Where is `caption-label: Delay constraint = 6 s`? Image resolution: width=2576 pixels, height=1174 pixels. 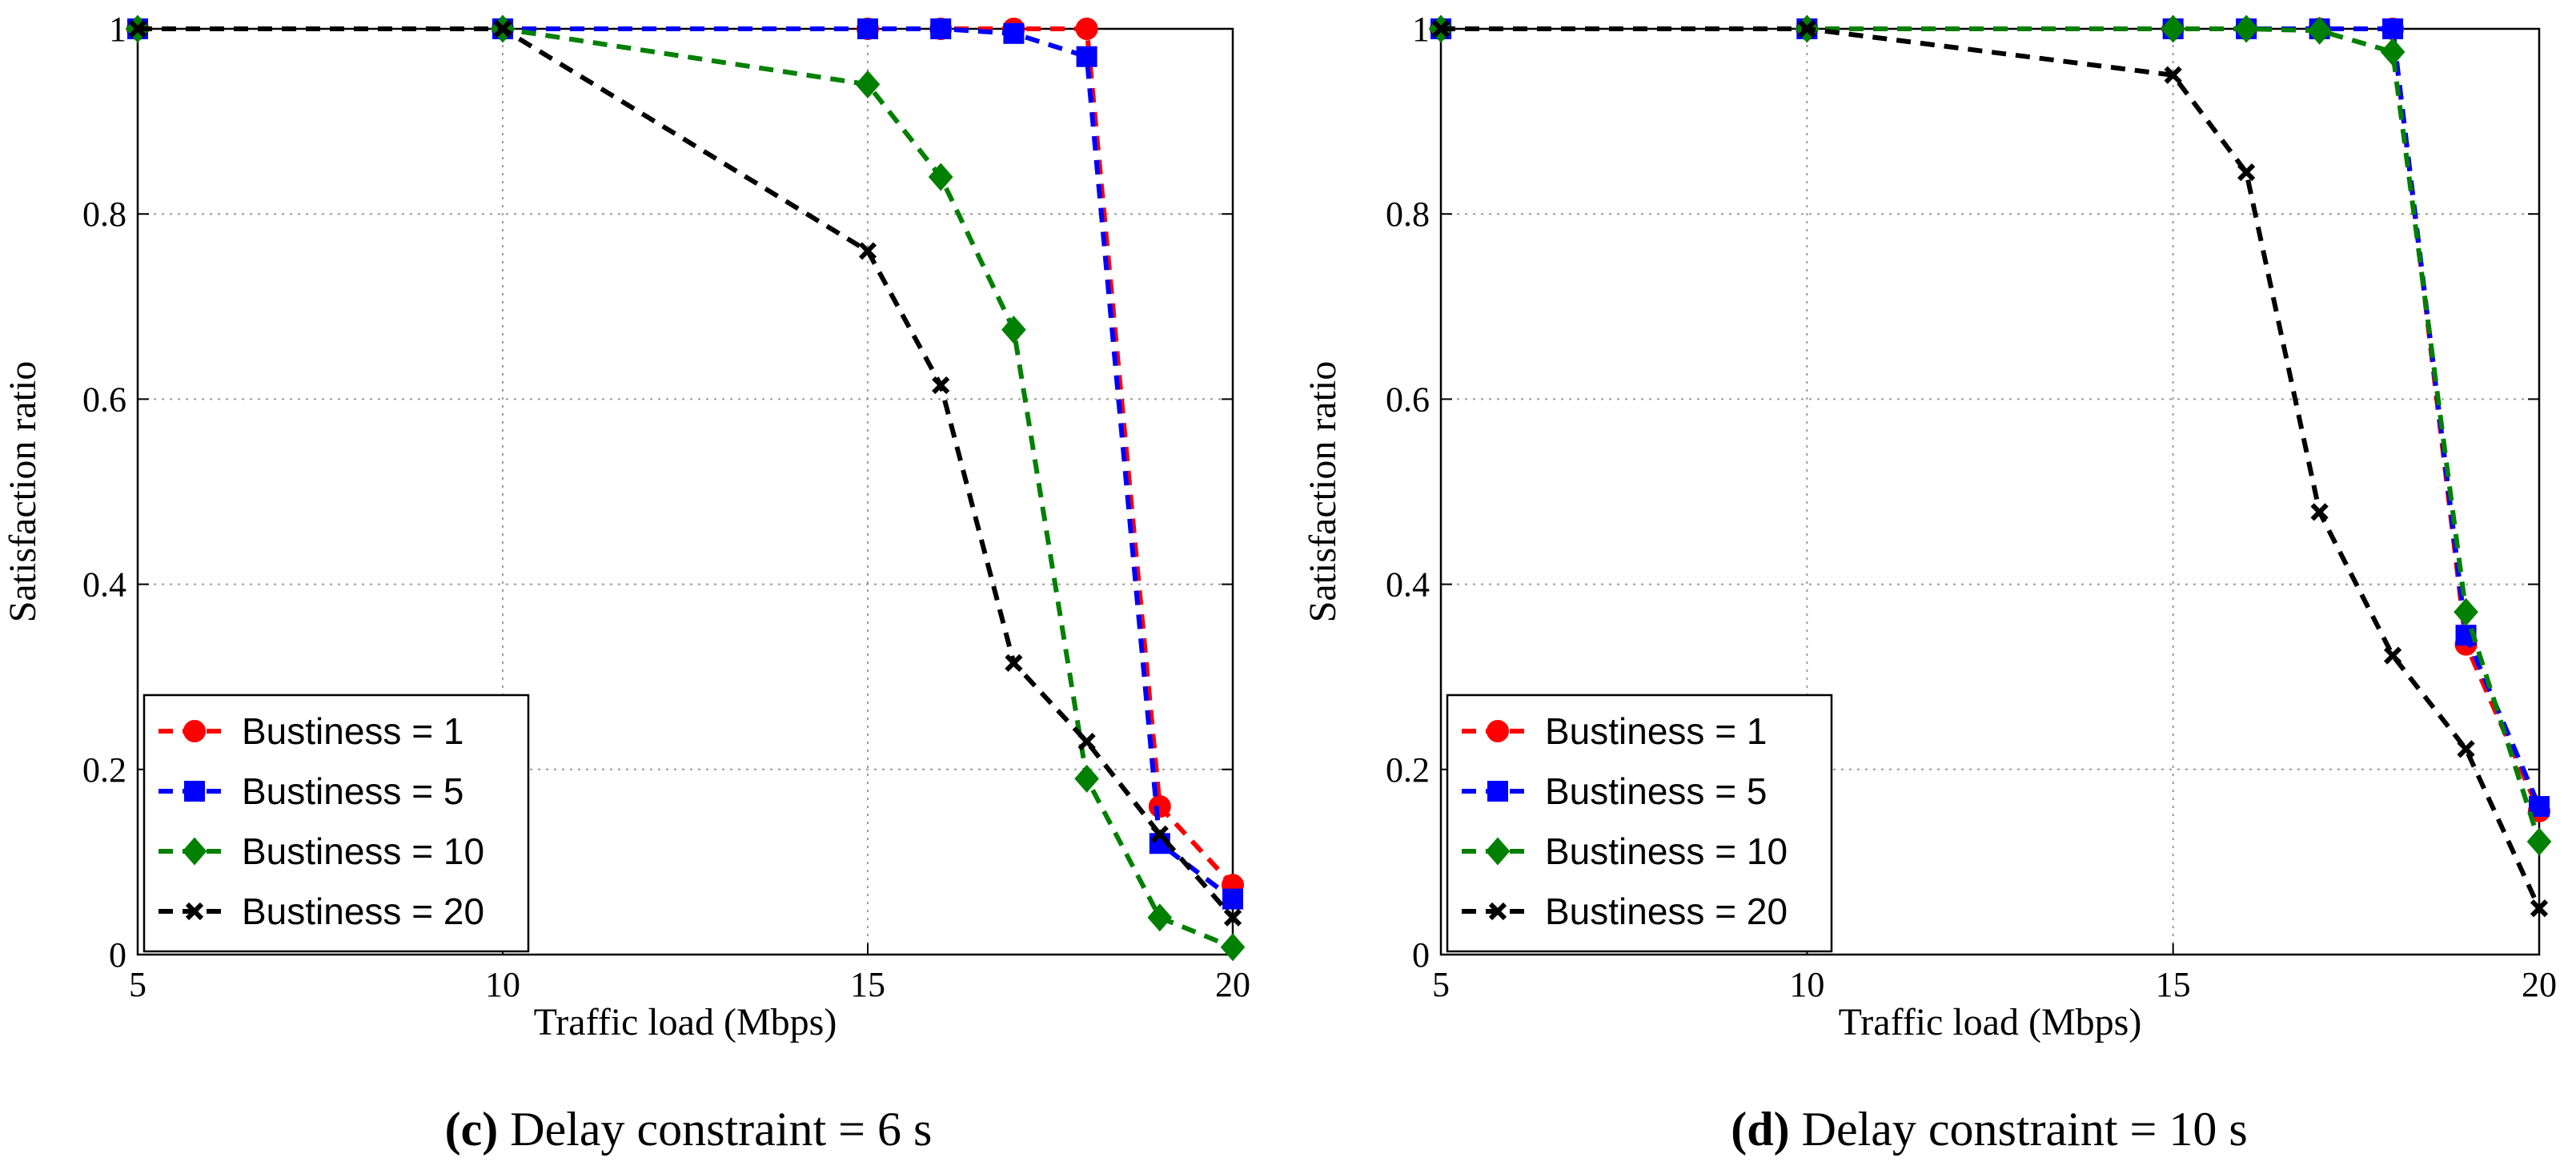
caption-label: Delay constraint = 6 s is located at coordinates (715, 1129).